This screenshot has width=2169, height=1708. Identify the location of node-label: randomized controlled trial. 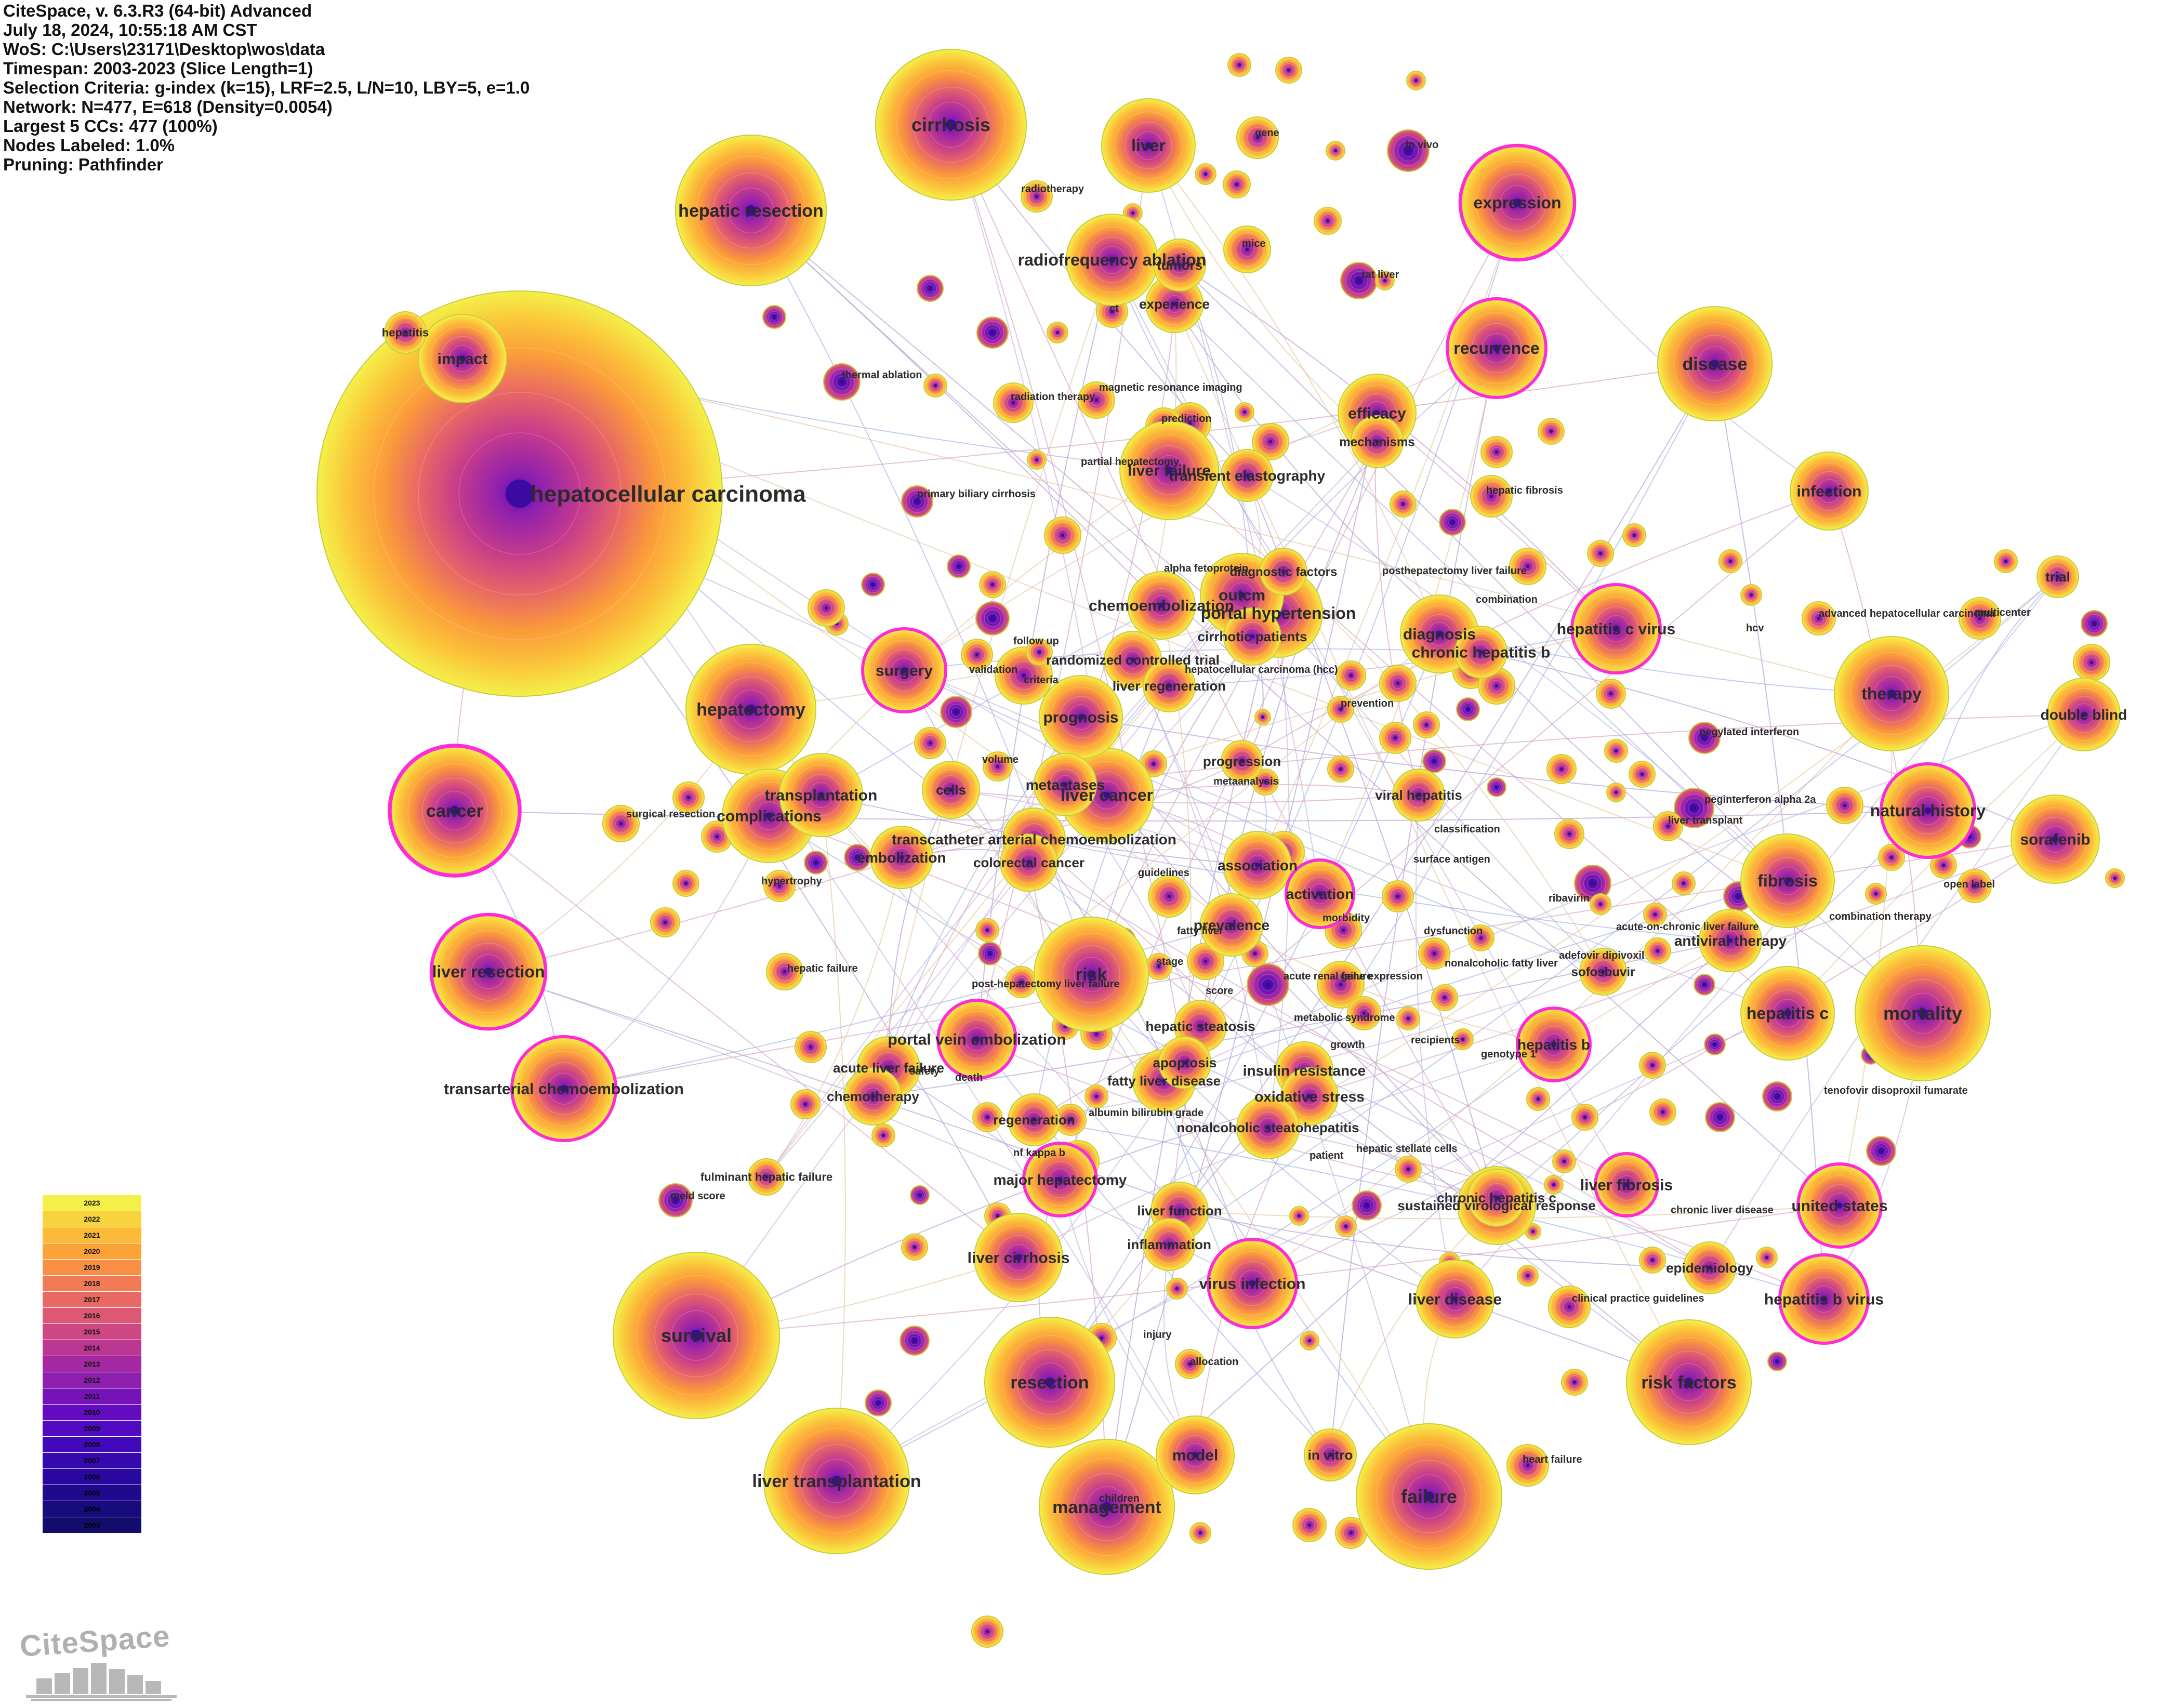
(1133, 660).